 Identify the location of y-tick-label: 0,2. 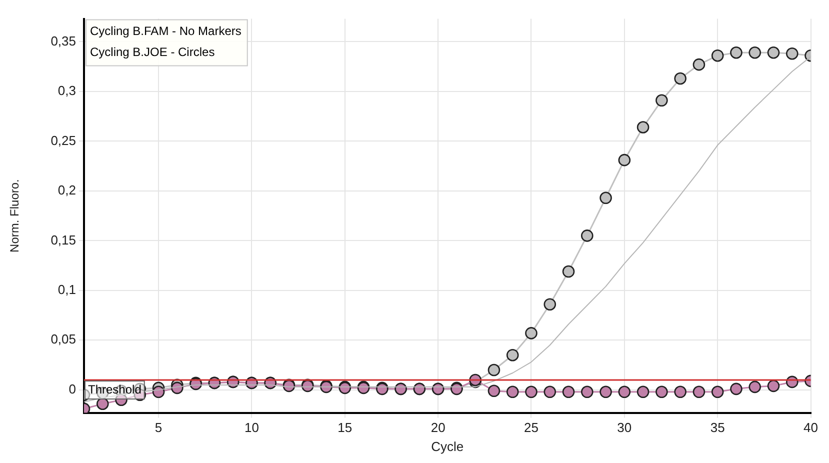
(67, 190).